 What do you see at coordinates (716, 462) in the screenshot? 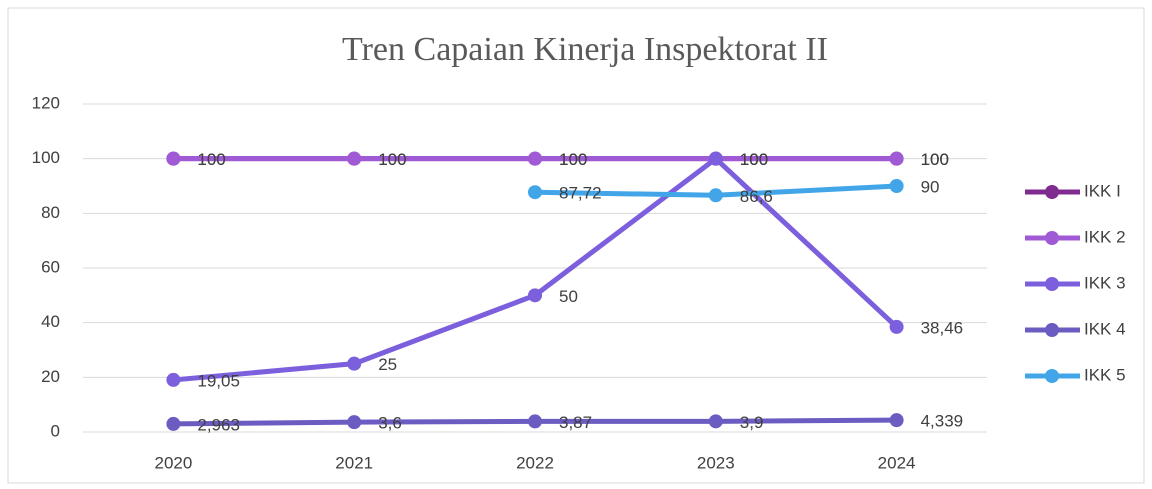
I see `x-tick-label: 2023` at bounding box center [716, 462].